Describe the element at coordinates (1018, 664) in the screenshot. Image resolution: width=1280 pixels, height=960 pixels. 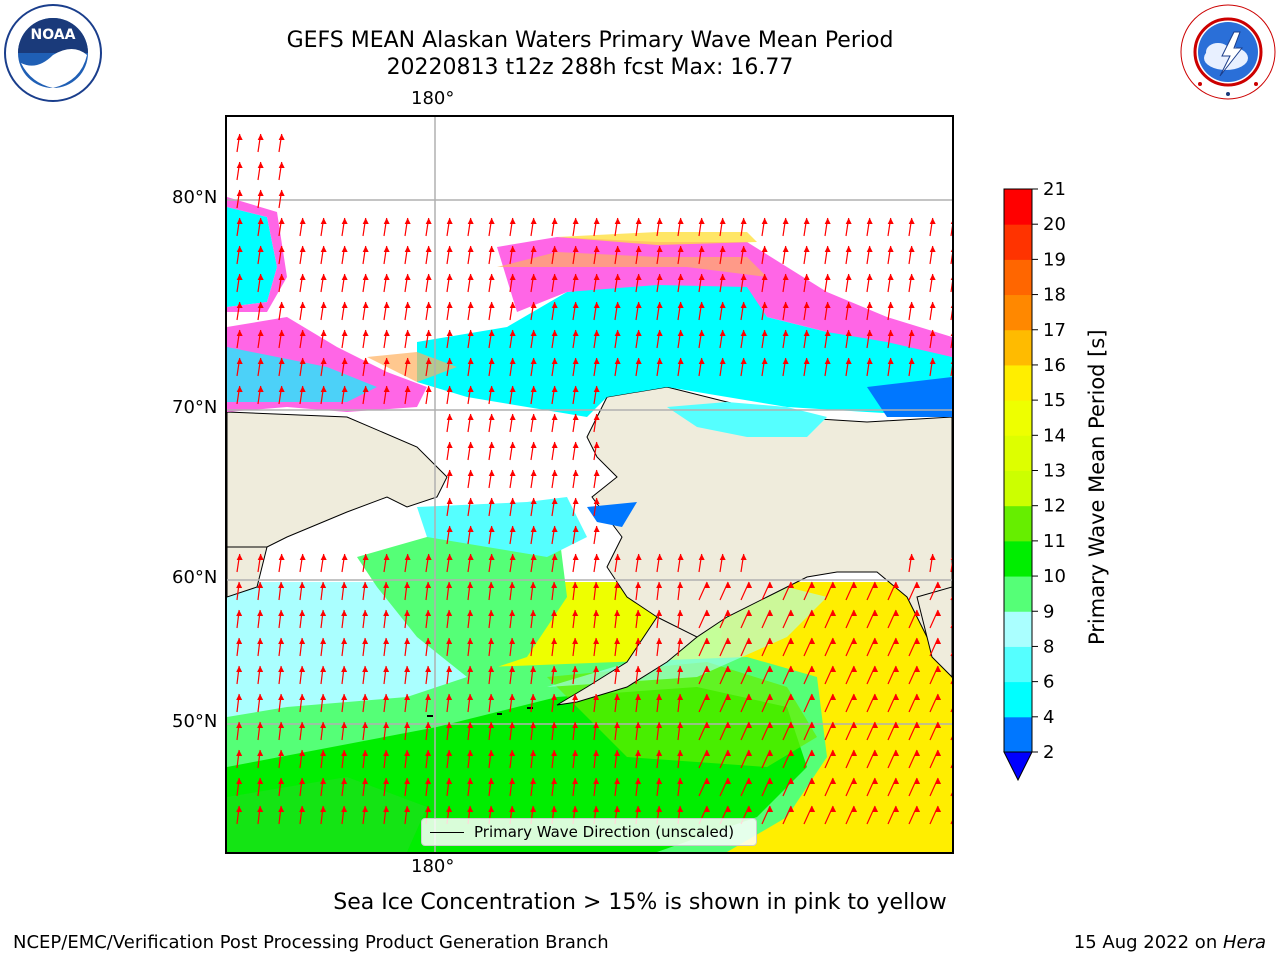
I see `colorbar-bin` at that location.